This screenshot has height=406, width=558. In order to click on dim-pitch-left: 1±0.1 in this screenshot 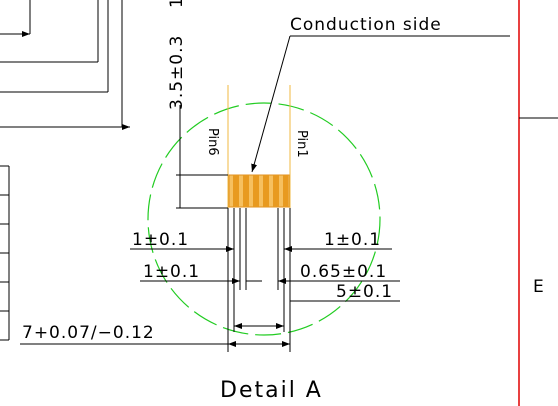, I will do `click(160, 240)`.